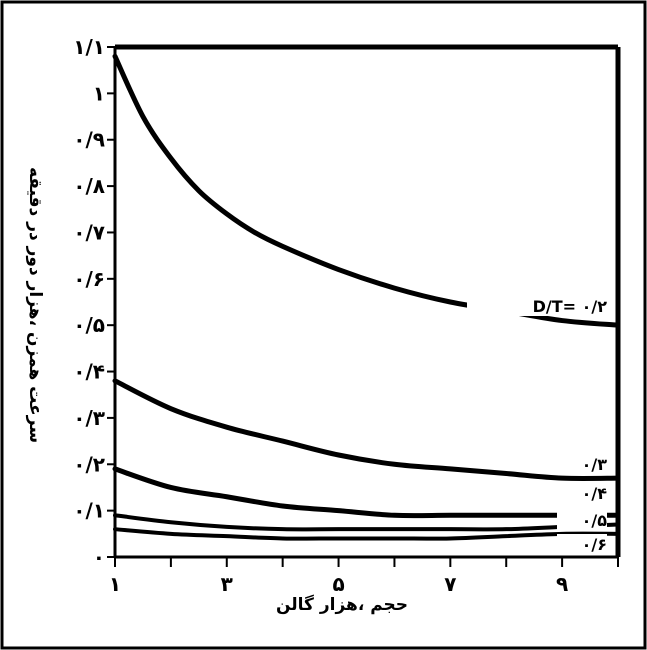 This screenshot has width=647, height=650. I want to click on y-tick-label: ۰/۴, so click(89, 372).